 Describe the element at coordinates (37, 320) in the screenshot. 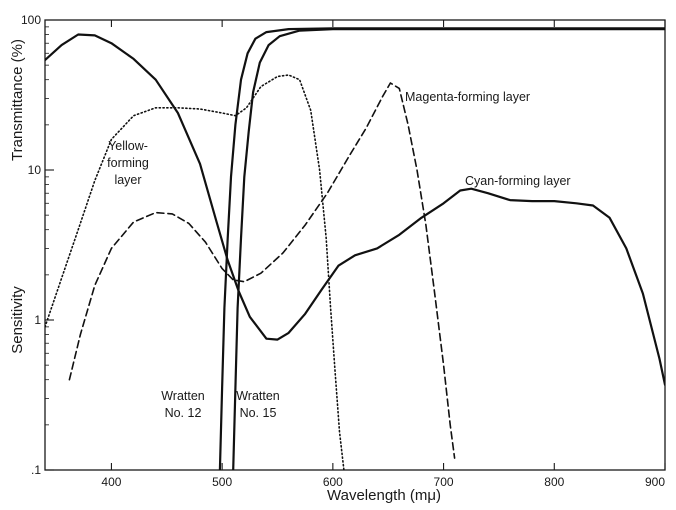

I see `y-tick-label: 1` at that location.